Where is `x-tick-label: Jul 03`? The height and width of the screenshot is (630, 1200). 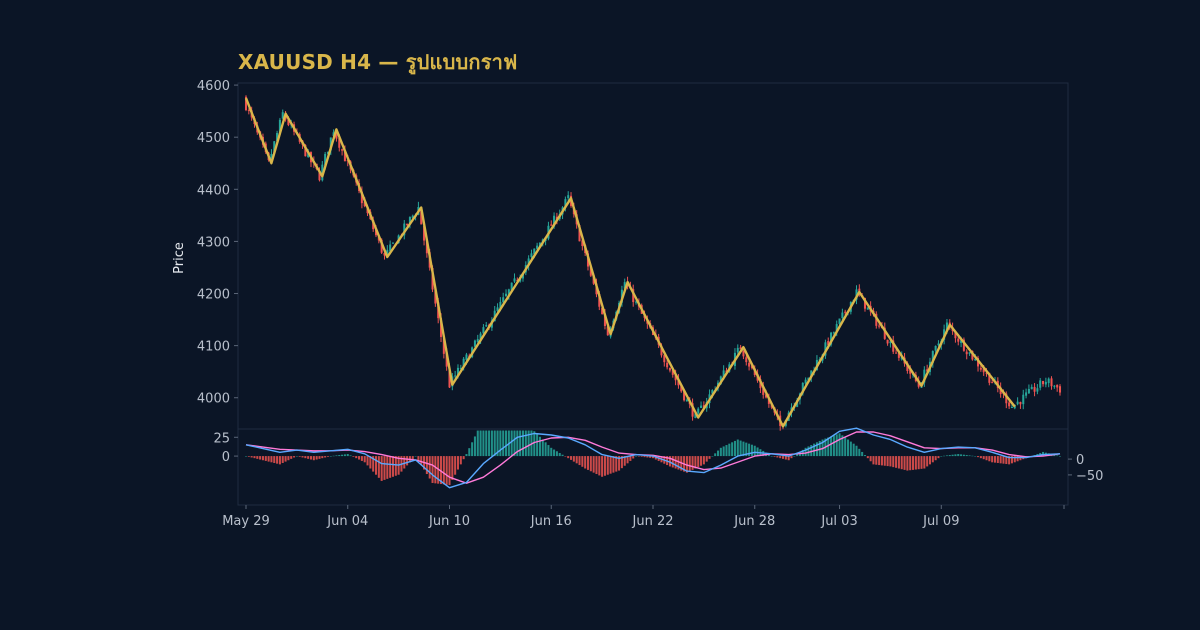
x-tick-label: Jul 03 is located at coordinates (838, 521).